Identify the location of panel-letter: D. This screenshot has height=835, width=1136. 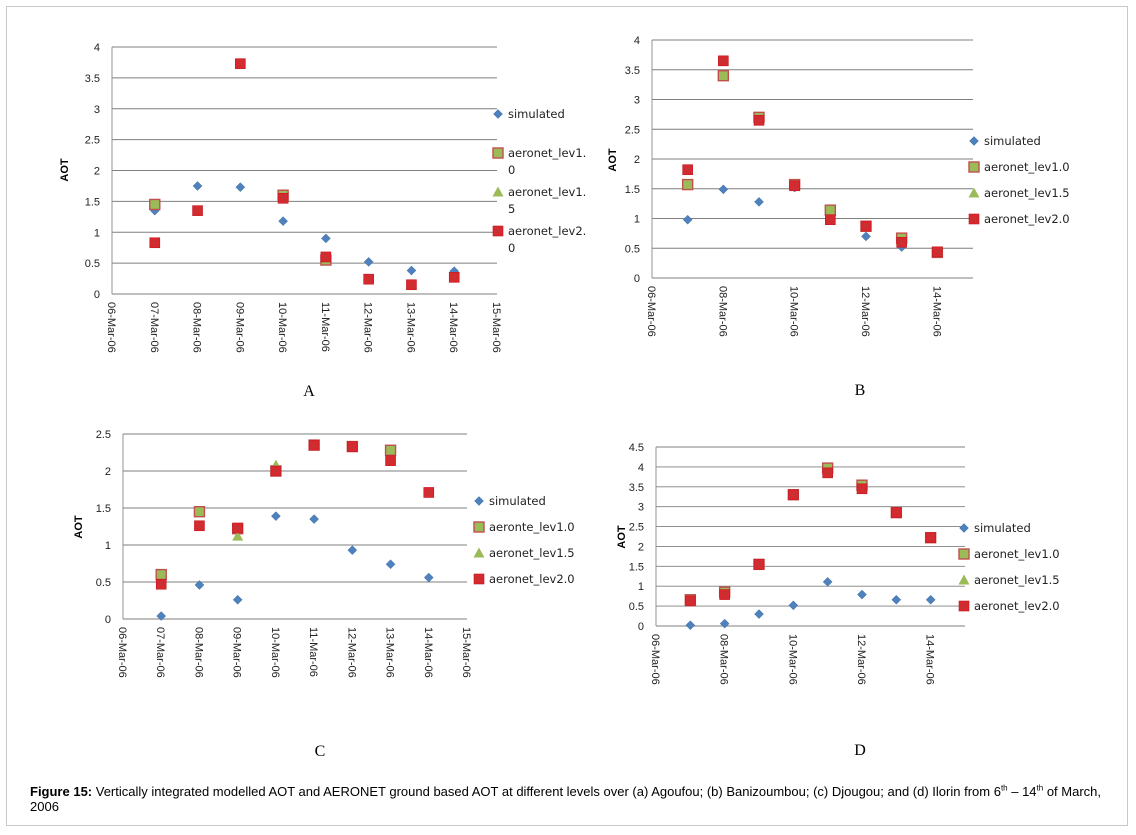
(860, 750).